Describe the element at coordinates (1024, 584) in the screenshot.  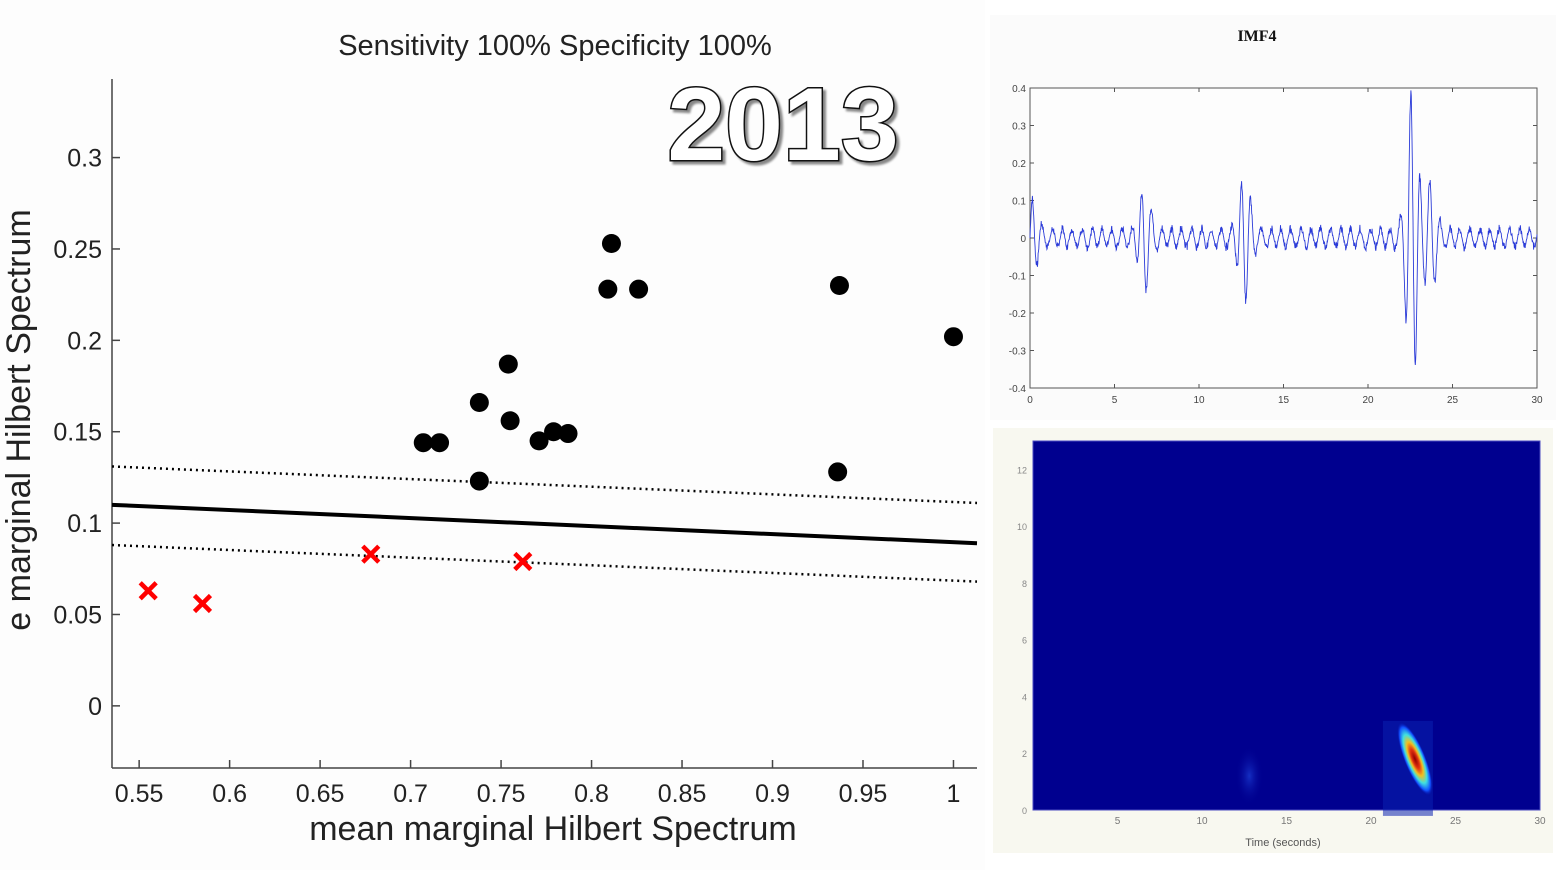
I see `spectrum-y-tick-label: 8` at that location.